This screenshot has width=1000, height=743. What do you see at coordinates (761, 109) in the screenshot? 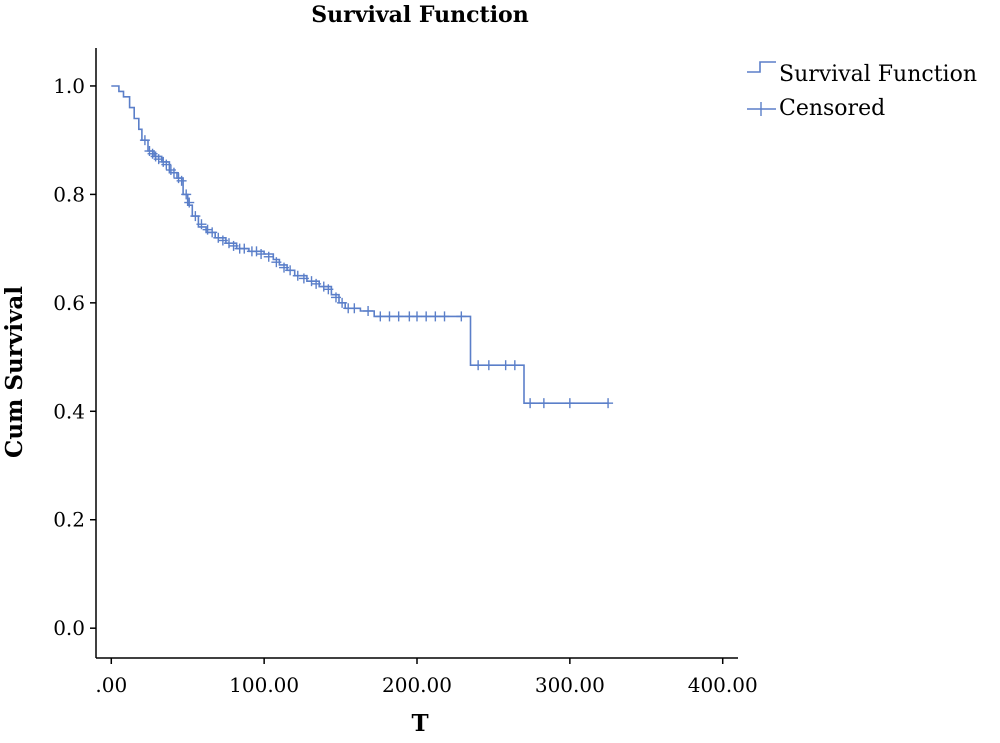
I see `legend-censor-marker-icon` at bounding box center [761, 109].